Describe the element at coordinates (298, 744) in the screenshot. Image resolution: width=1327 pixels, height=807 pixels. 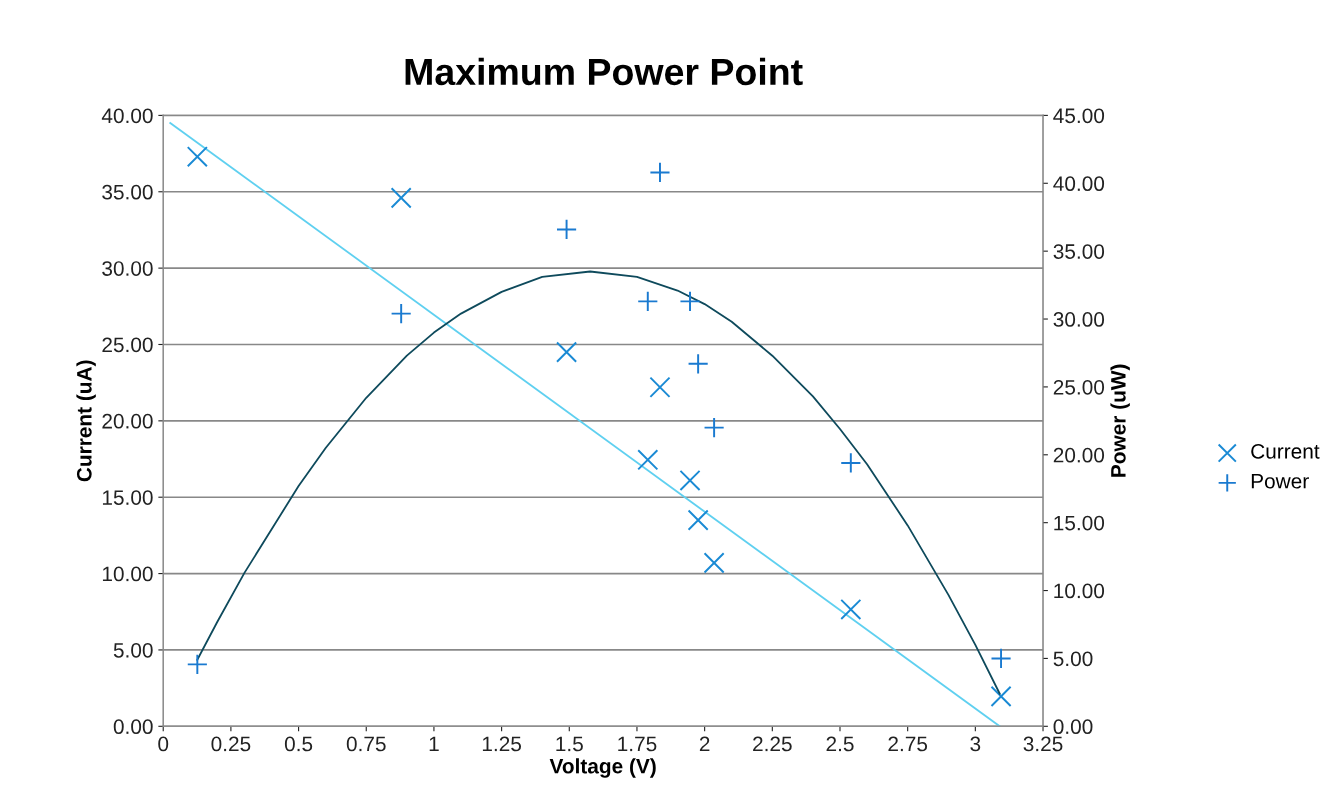
I see `x-tick-label: 0.5` at that location.